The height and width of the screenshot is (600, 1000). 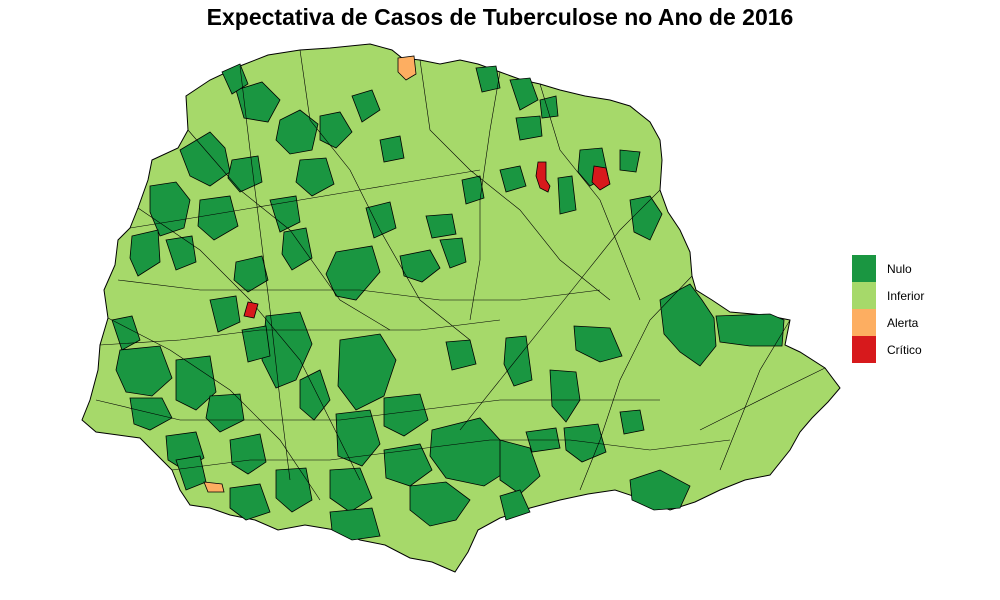 What do you see at coordinates (864, 268) in the screenshot?
I see `legend-swatch-nulo` at bounding box center [864, 268].